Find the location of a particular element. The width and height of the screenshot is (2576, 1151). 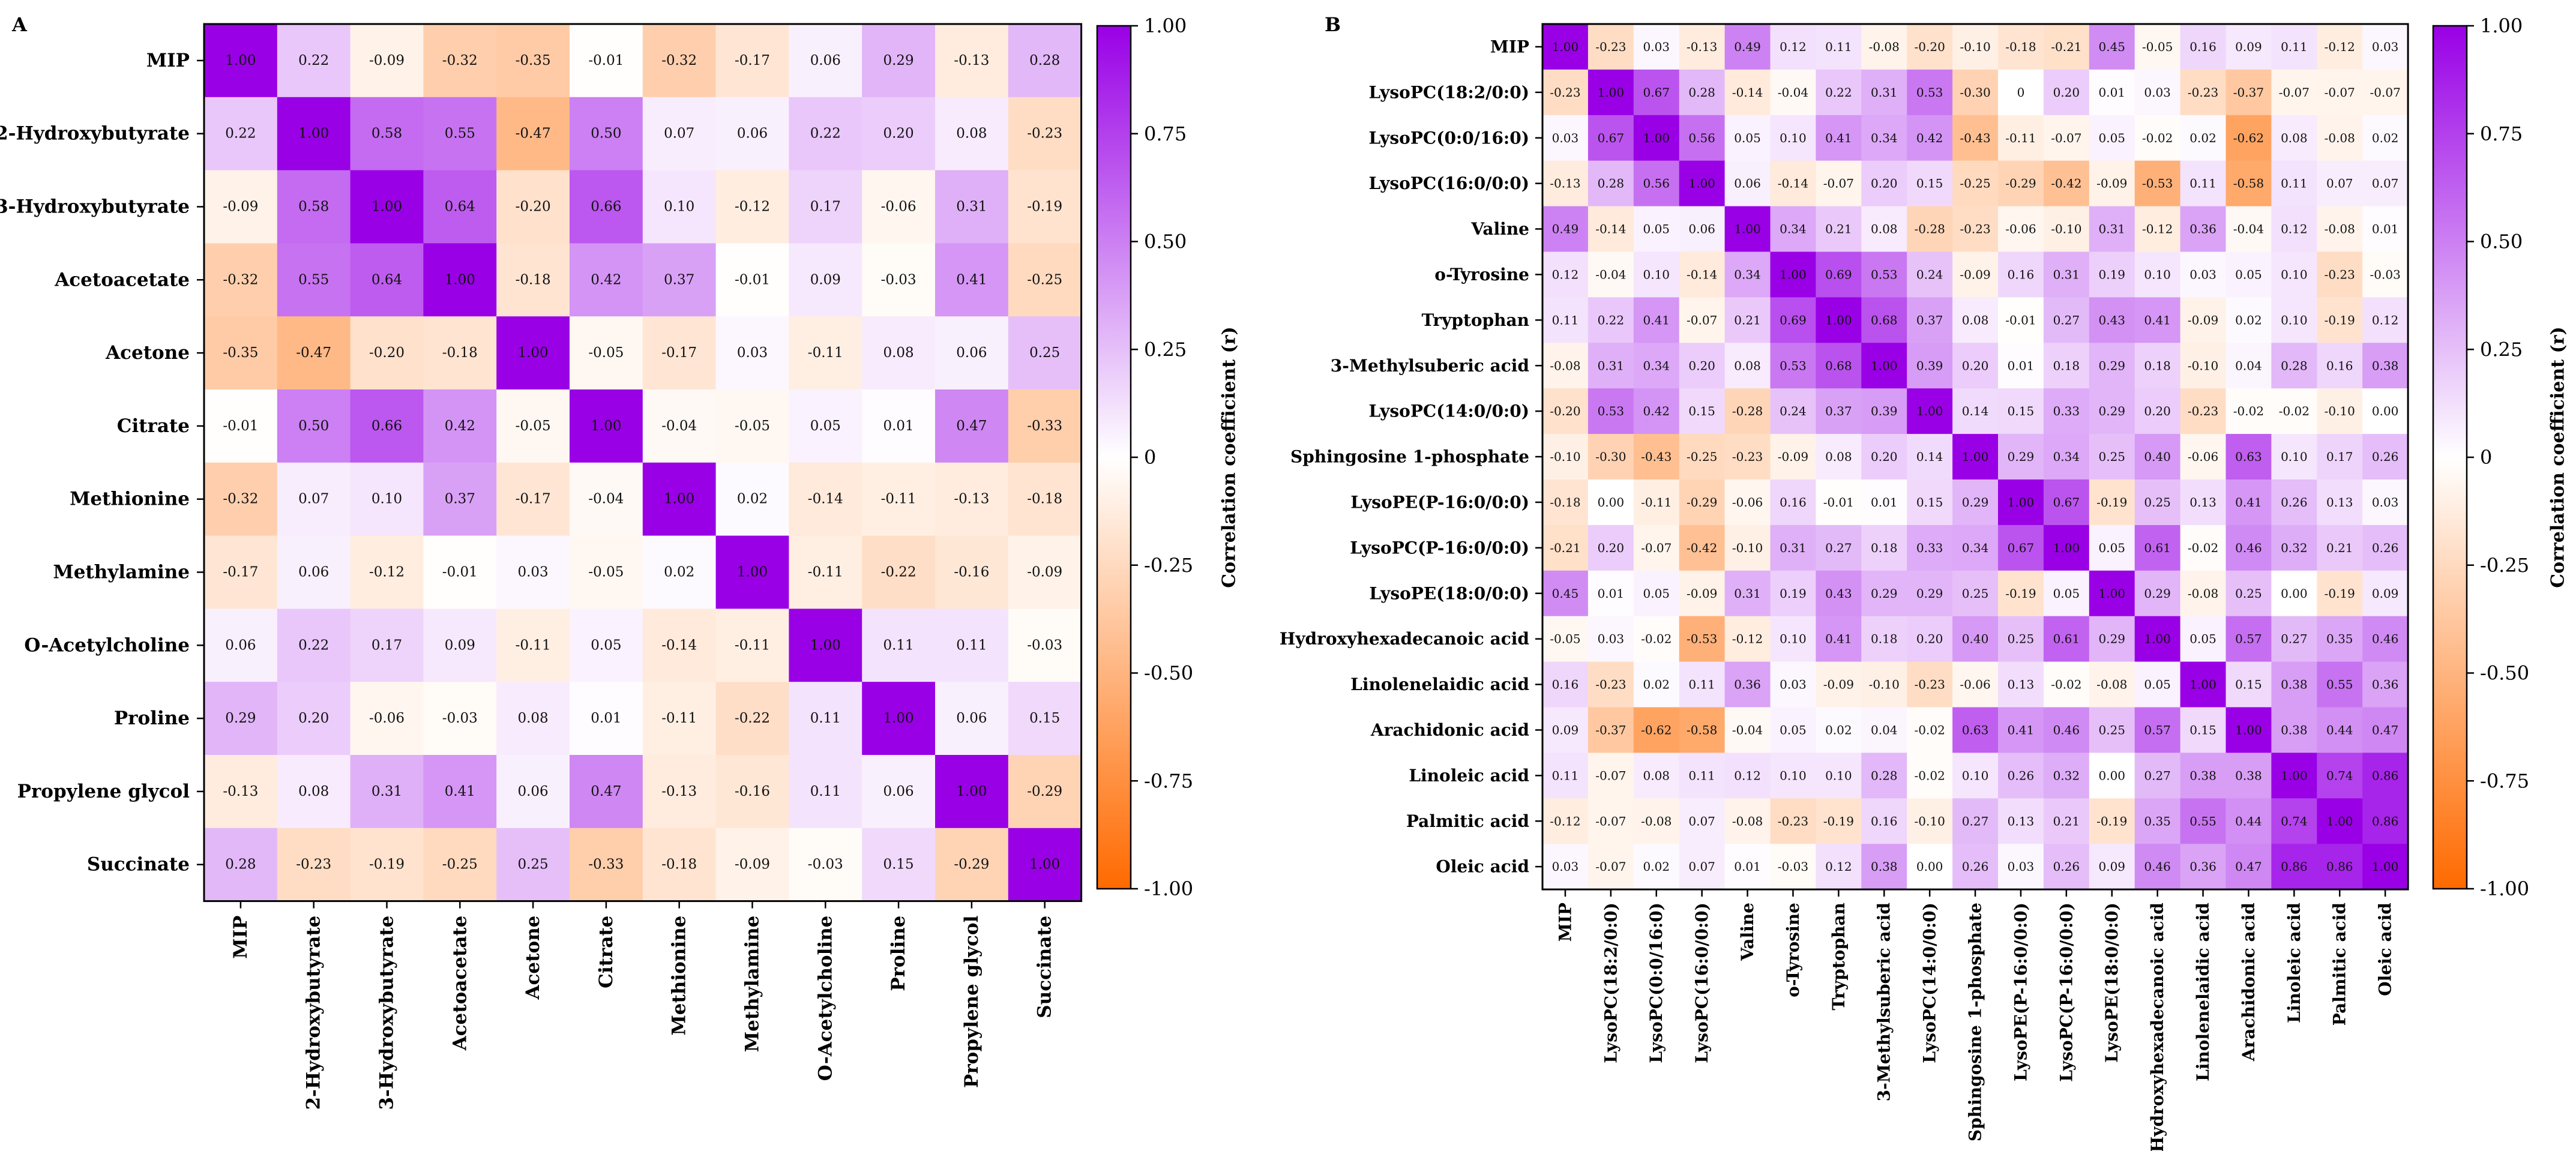

cell-value: 0.57 is located at coordinates (2157, 730).